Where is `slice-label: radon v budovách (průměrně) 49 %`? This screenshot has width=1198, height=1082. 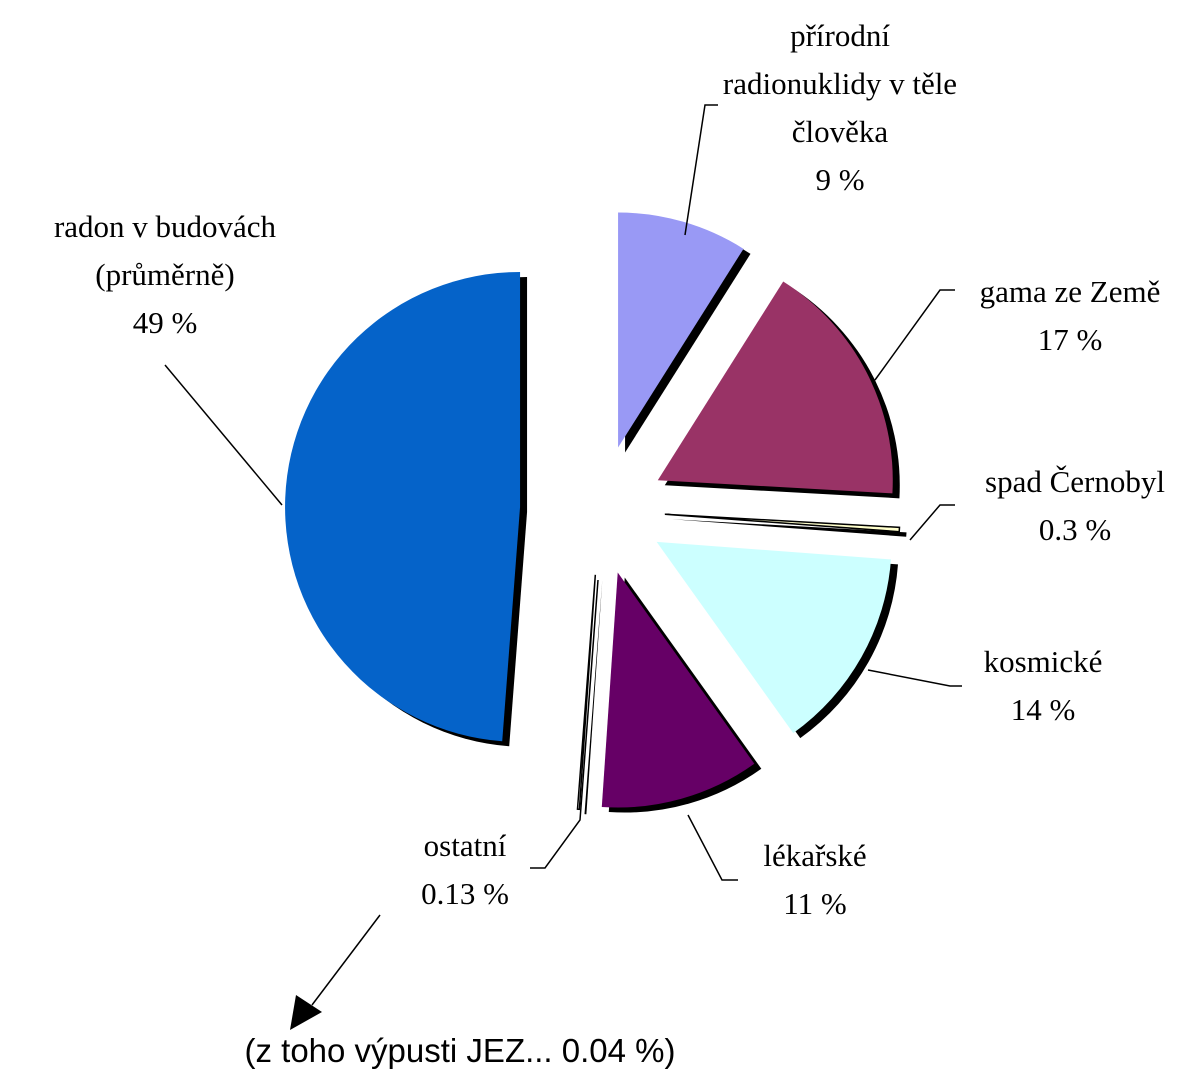
slice-label: radon v budovách (průměrně) 49 % is located at coordinates (165, 275).